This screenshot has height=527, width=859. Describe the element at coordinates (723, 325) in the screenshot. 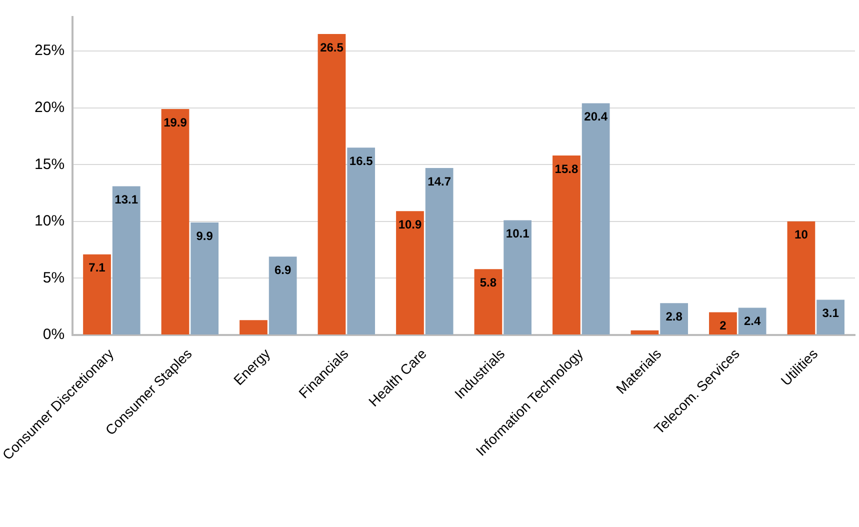

I see `data-label: 2` at that location.